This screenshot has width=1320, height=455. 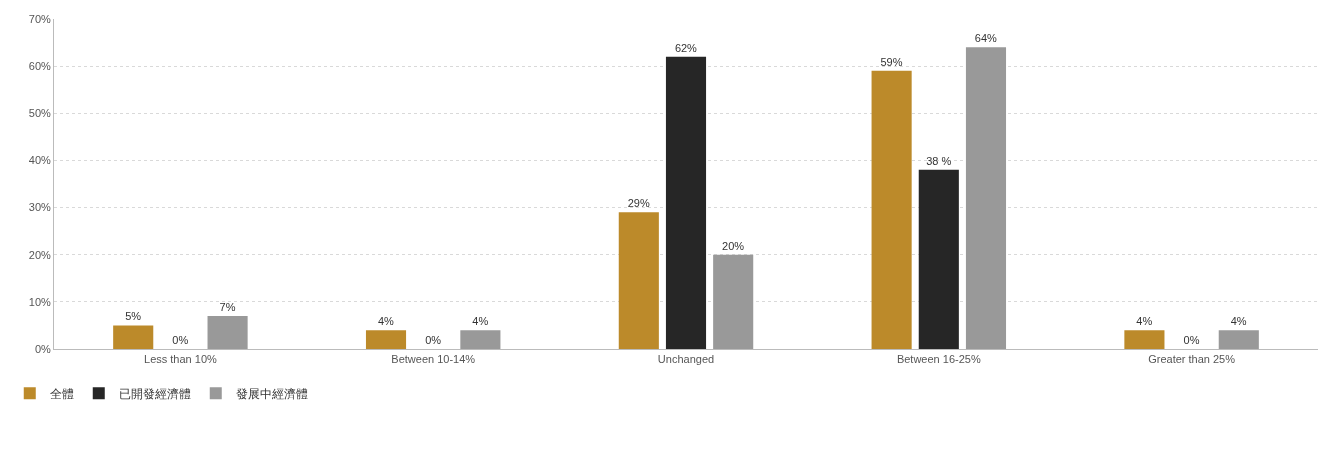 What do you see at coordinates (39, 18) in the screenshot?
I see `y-tick-label: 70%` at bounding box center [39, 18].